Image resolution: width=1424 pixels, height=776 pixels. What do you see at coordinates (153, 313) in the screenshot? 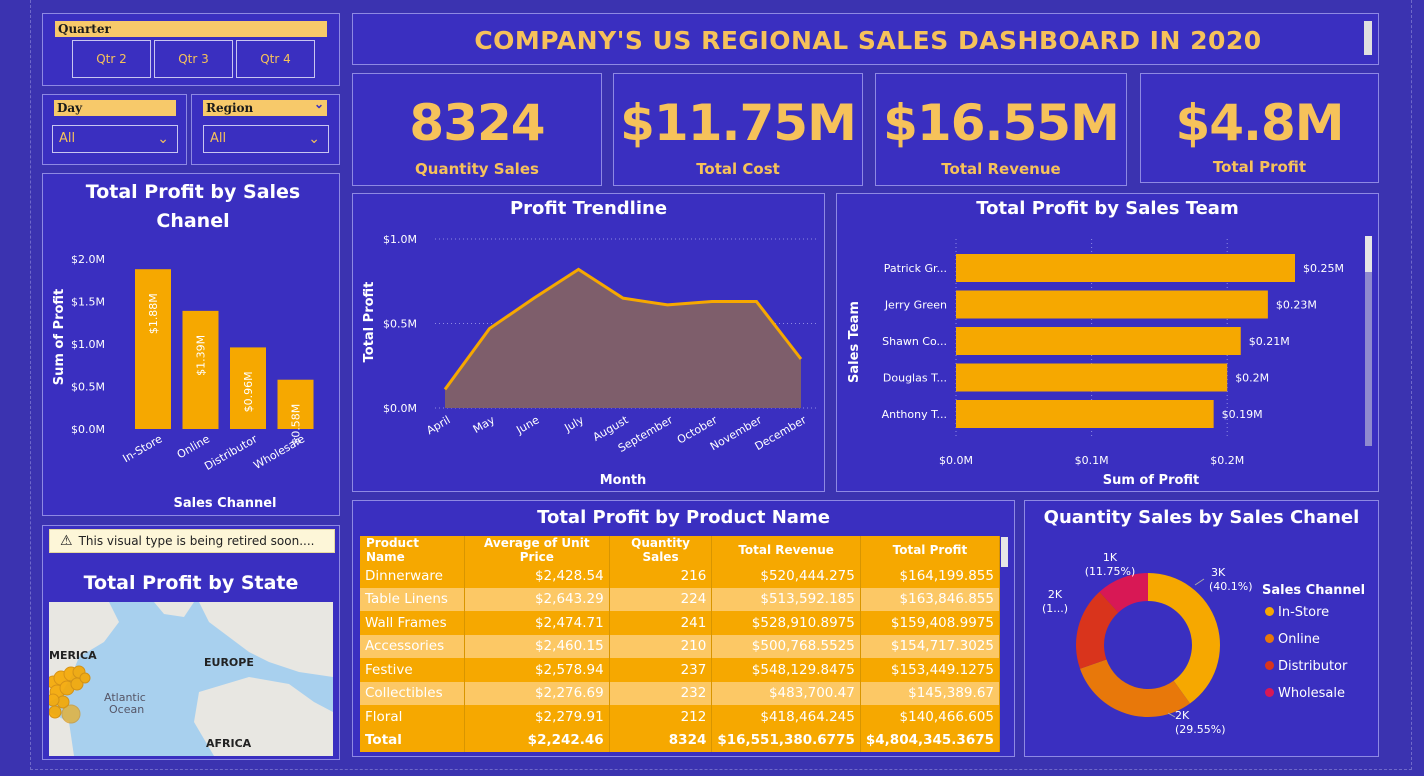
I see `bar-data-label: $1.88M` at bounding box center [153, 313].